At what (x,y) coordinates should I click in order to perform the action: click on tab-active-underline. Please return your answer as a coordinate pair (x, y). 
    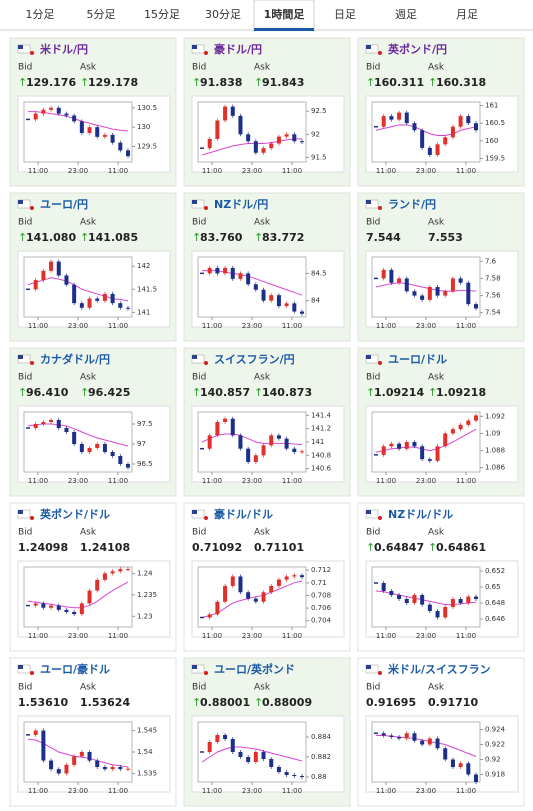
    Looking at the image, I should click on (284, 29).